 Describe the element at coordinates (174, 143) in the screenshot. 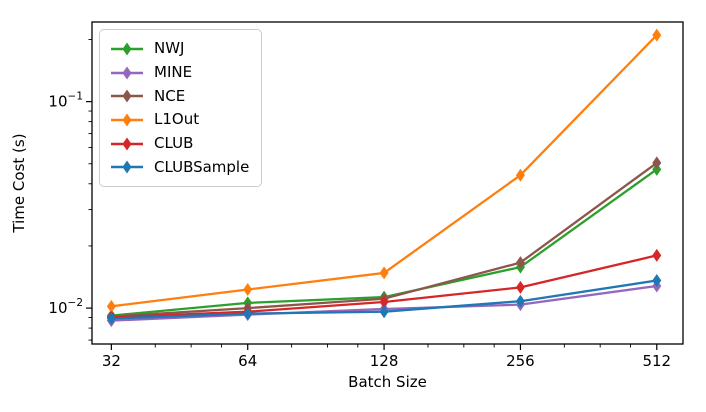

I see `legend-label: CLUB` at that location.